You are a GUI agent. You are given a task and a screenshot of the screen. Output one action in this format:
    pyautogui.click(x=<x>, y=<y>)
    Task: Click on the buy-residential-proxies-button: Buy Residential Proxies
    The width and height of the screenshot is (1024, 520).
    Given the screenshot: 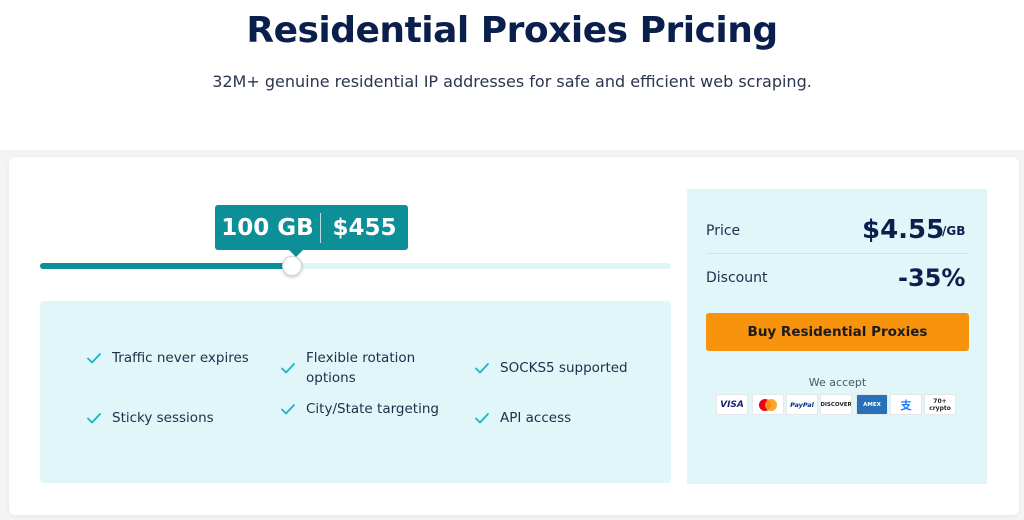 What is the action you would take?
    pyautogui.click(x=837, y=332)
    